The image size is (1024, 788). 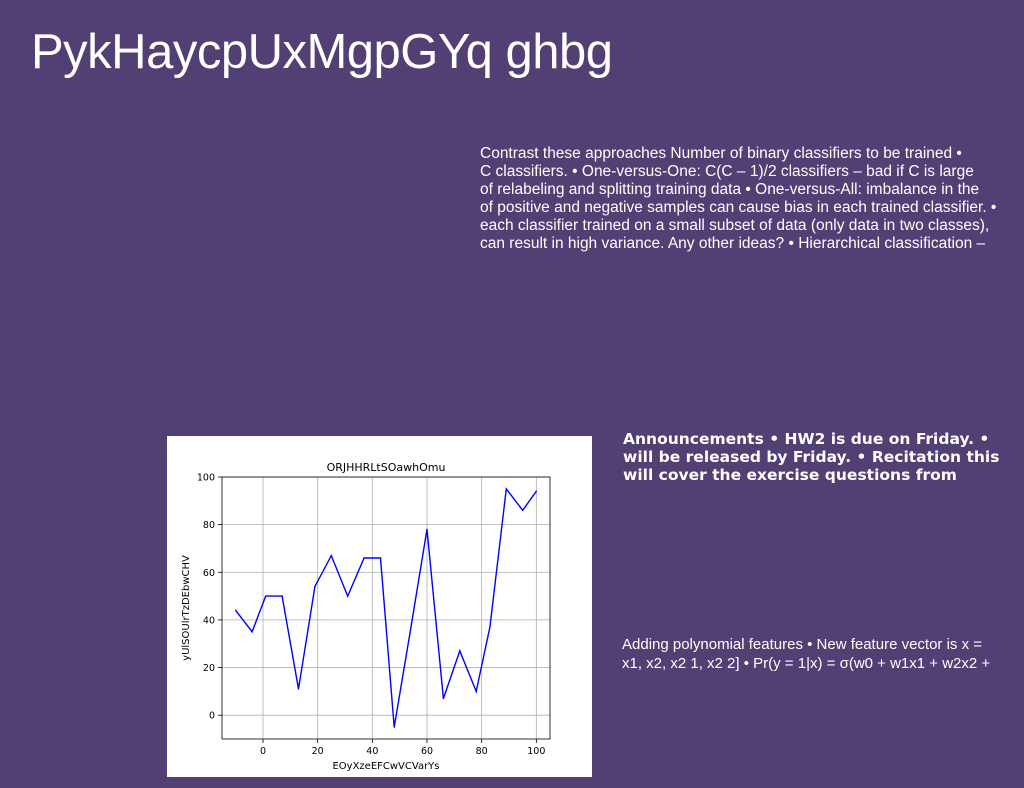 What do you see at coordinates (790, 475) in the screenshot?
I see `text-line: will cover the exercise questions from` at bounding box center [790, 475].